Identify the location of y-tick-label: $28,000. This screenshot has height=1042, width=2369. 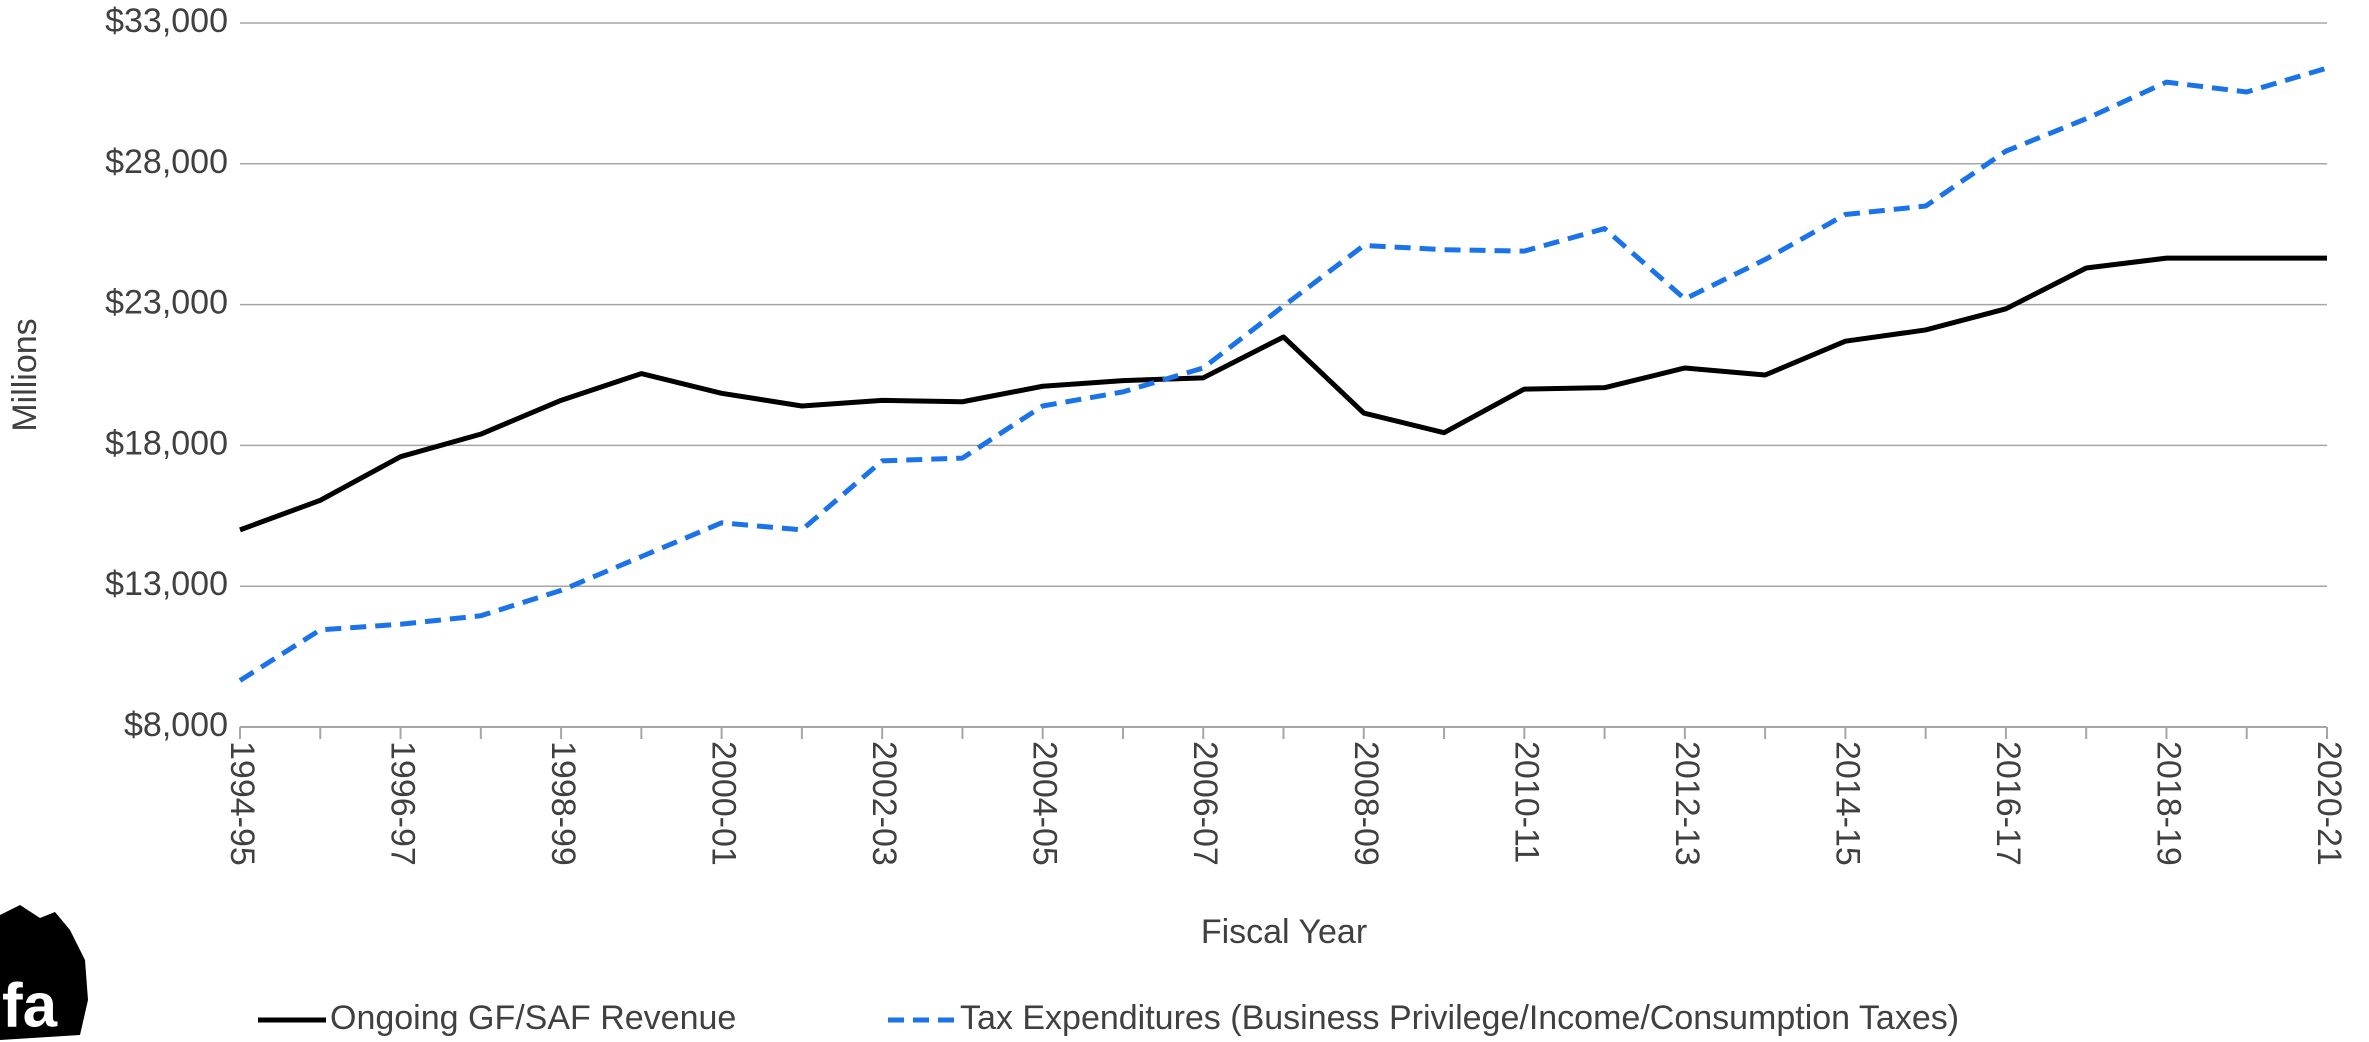
(166, 162).